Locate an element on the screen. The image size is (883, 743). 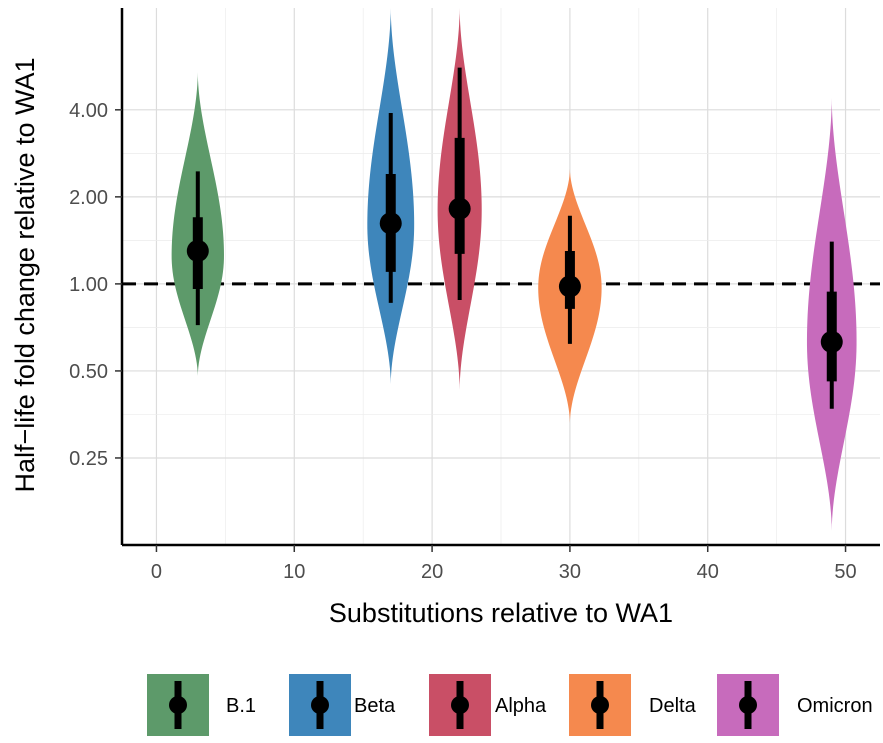
legend-label: Beta is located at coordinates (375, 706).